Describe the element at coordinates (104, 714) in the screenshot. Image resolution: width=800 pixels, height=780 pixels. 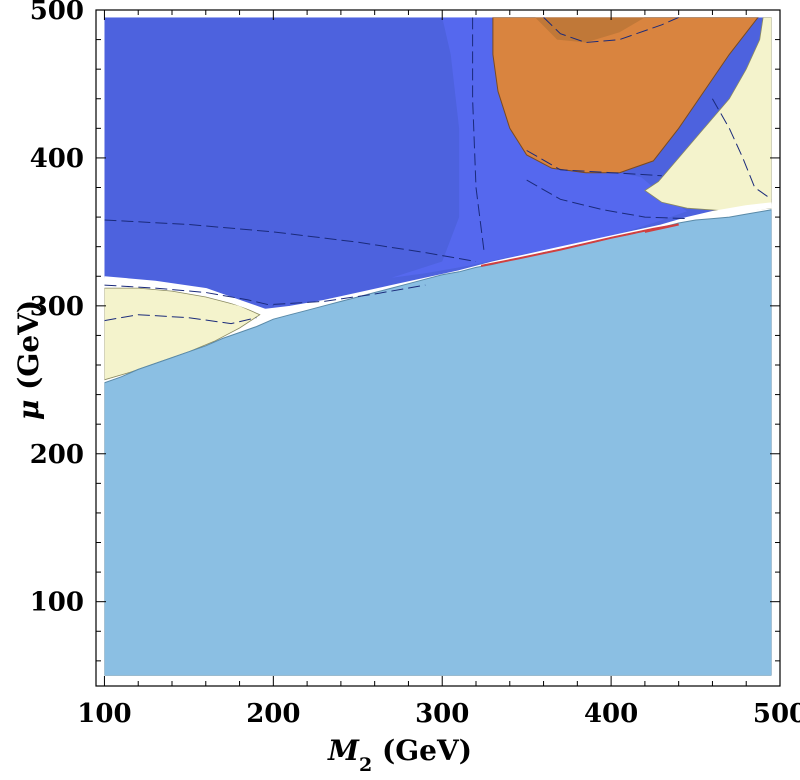
I see `x-tick-label: 100` at that location.